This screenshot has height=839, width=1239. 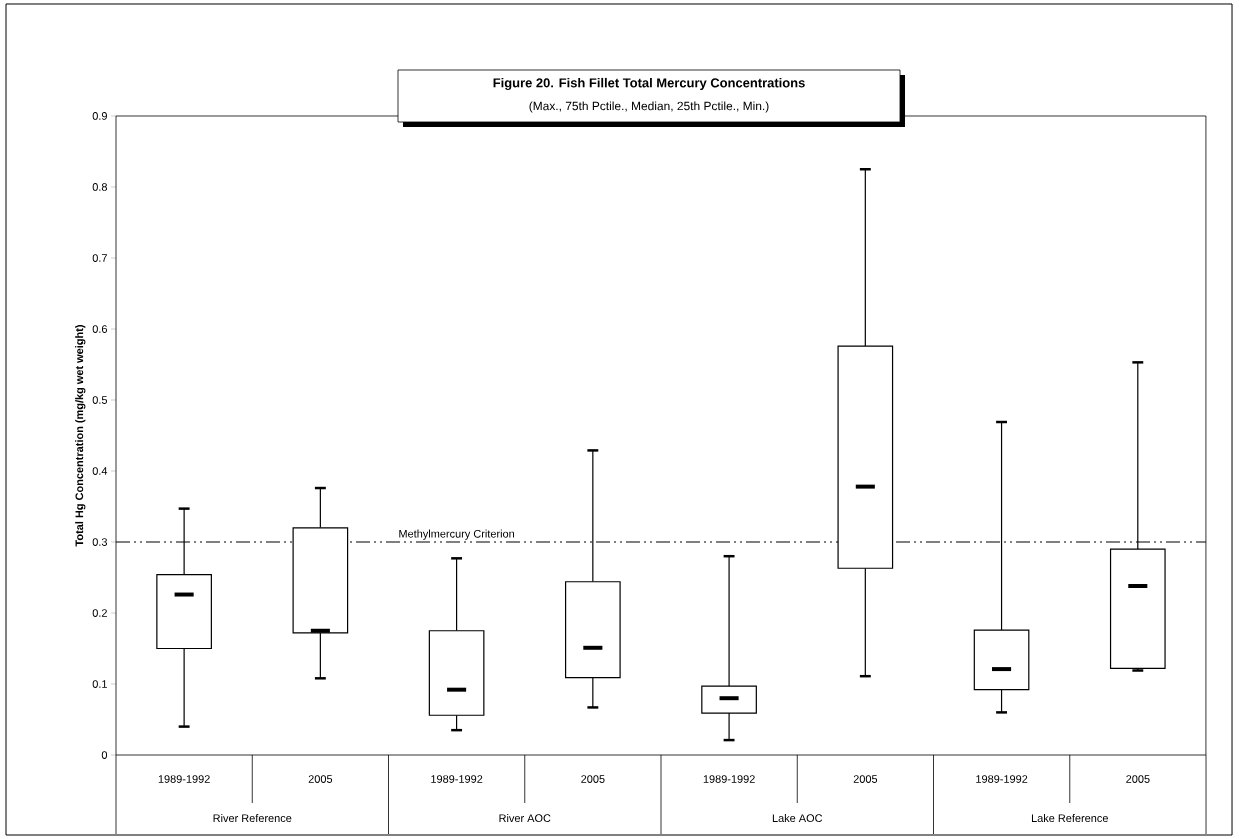 I want to click on y-tick-label: 0.1, so click(x=99, y=684).